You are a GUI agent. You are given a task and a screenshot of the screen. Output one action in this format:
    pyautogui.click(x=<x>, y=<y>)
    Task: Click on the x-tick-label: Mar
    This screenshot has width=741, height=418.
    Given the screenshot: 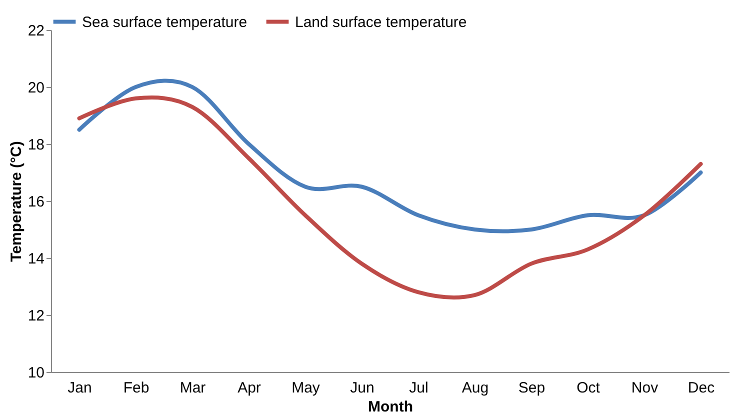 What is the action you would take?
    pyautogui.click(x=193, y=388)
    